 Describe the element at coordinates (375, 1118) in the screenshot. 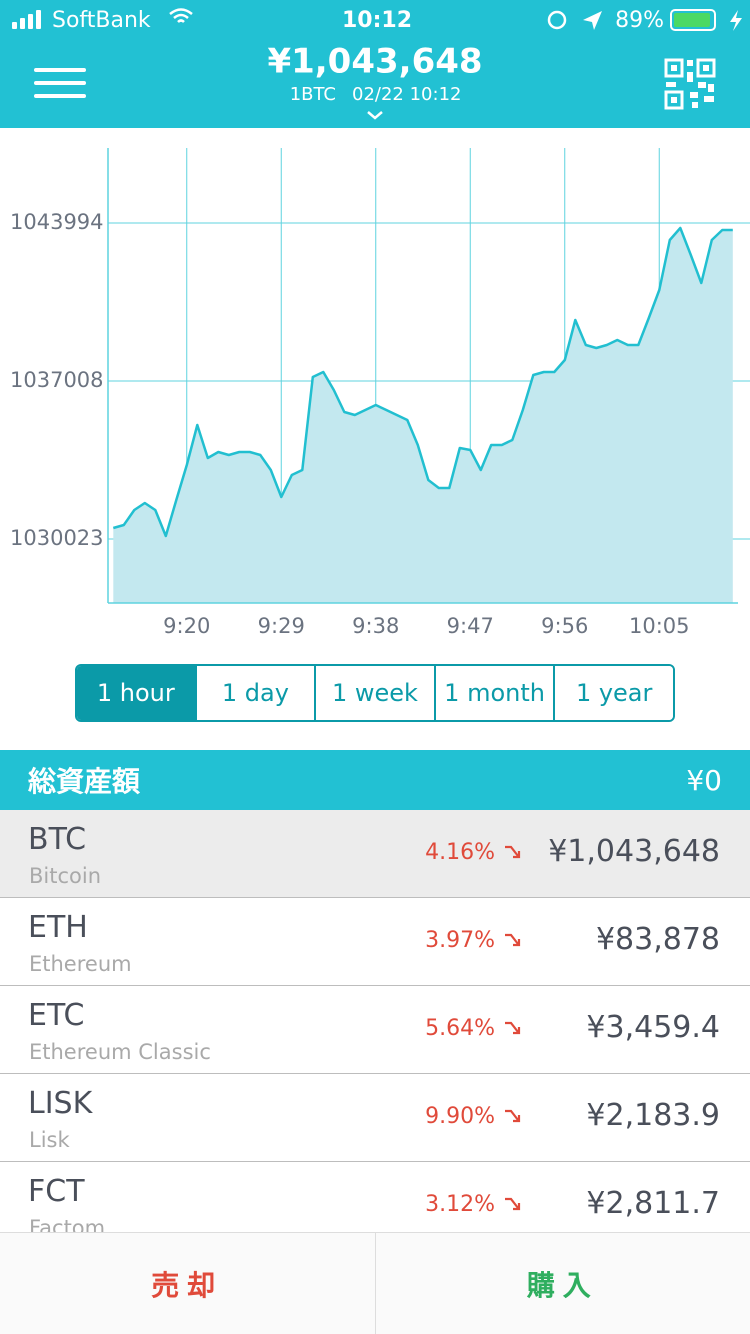

I see `asset-row: LISK Lisk 9.90% ¥2,183.9` at that location.